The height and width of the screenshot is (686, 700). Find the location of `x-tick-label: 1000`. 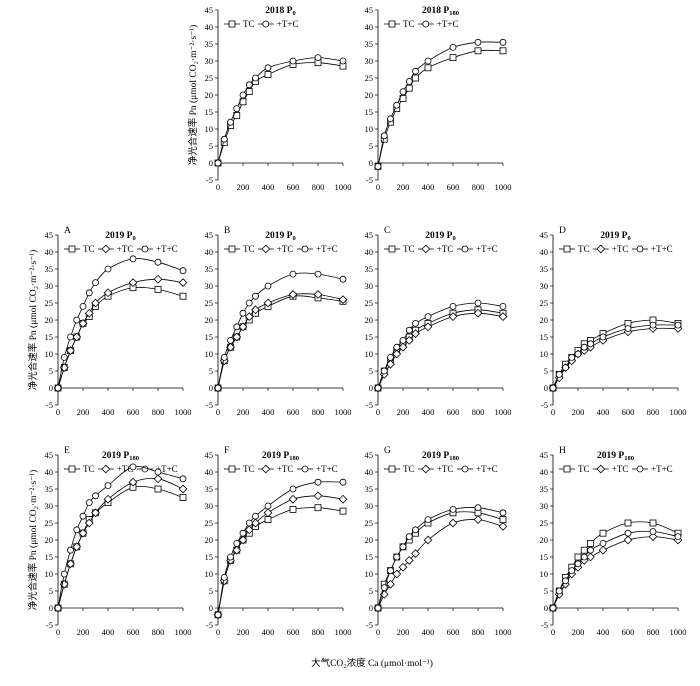

x-tick-label: 1000 is located at coordinates (183, 412).